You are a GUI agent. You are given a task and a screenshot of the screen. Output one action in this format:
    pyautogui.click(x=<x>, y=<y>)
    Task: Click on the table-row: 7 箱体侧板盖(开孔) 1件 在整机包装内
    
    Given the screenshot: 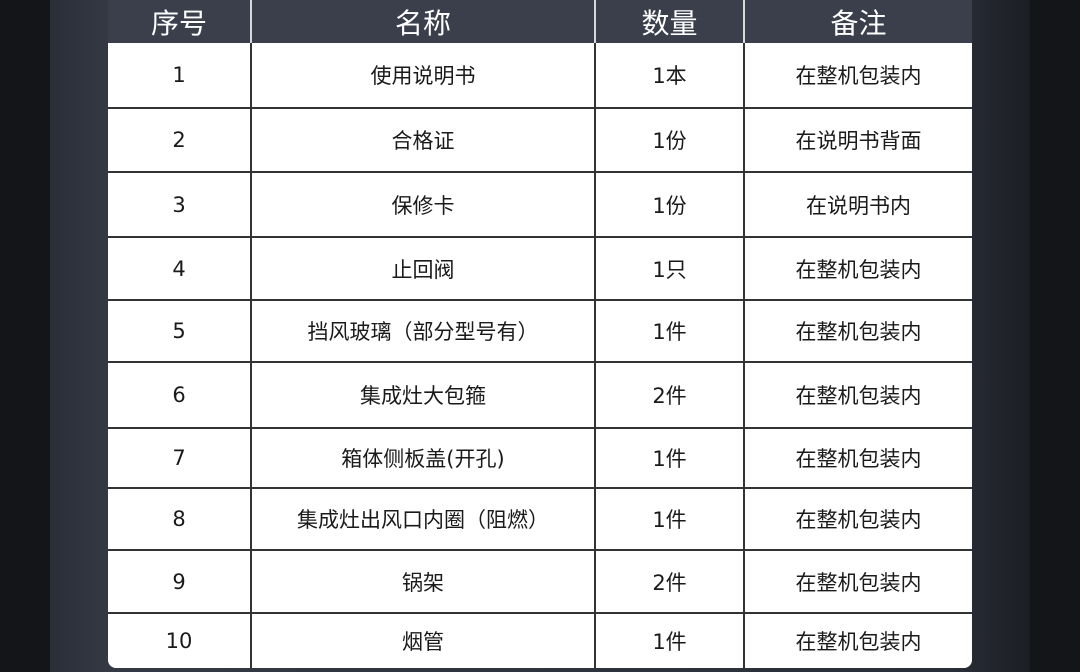 What is the action you would take?
    pyautogui.click(x=540, y=457)
    